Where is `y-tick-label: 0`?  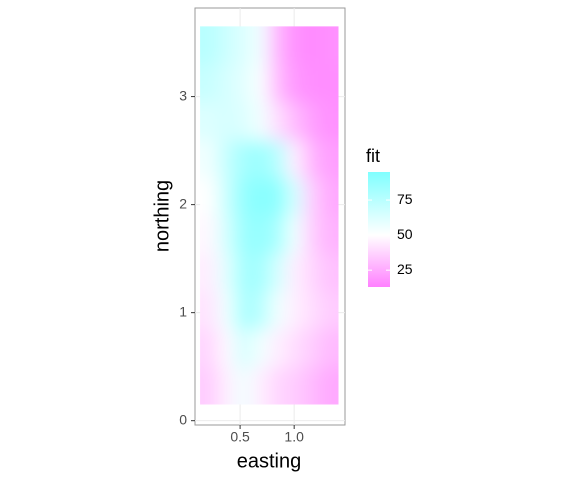 y-tick-label: 0 is located at coordinates (183, 419).